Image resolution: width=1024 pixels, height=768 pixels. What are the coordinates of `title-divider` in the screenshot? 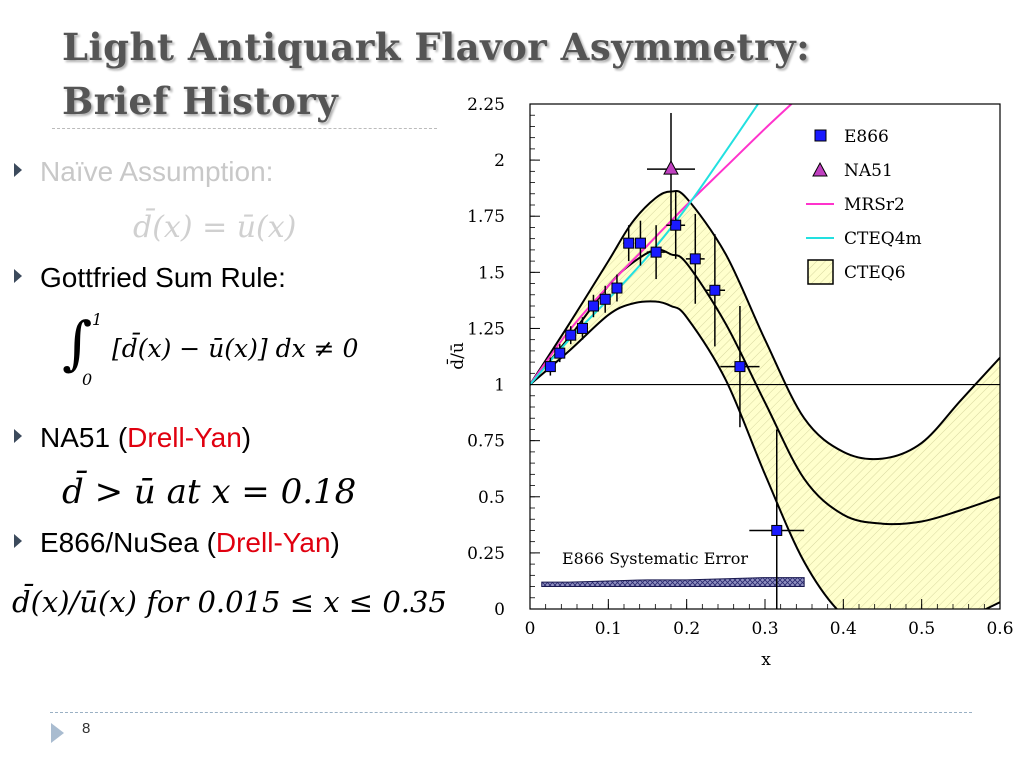 It's located at (244, 128).